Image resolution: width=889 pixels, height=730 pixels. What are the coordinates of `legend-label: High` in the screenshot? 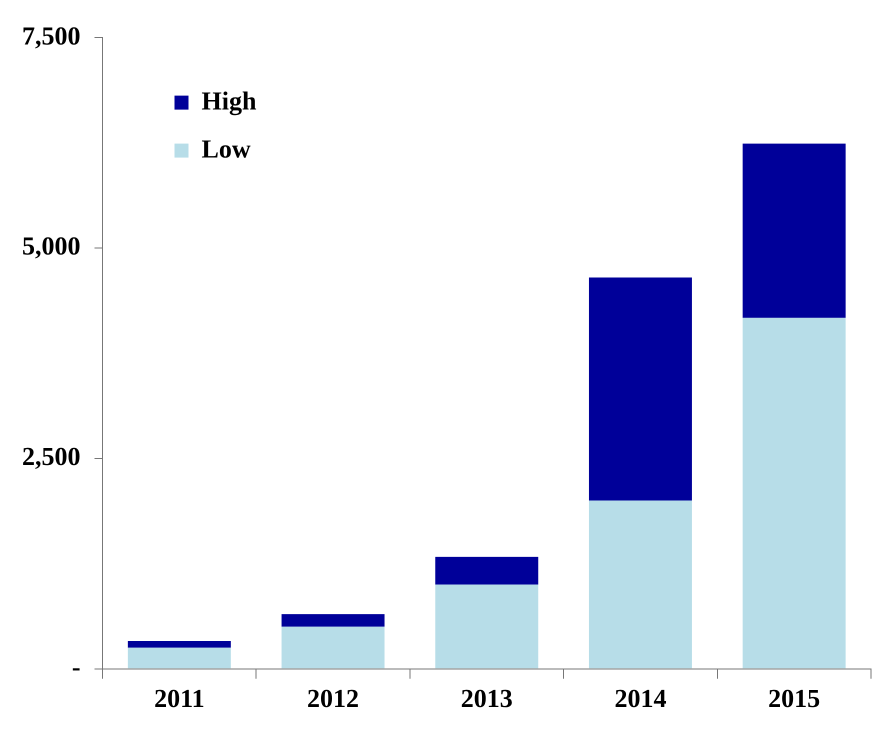 It's located at (229, 101).